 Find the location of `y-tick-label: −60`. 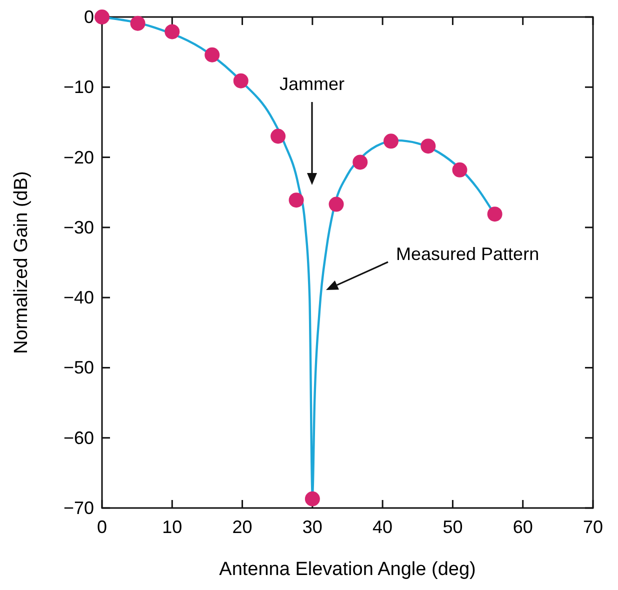

y-tick-label: −60 is located at coordinates (78, 438).